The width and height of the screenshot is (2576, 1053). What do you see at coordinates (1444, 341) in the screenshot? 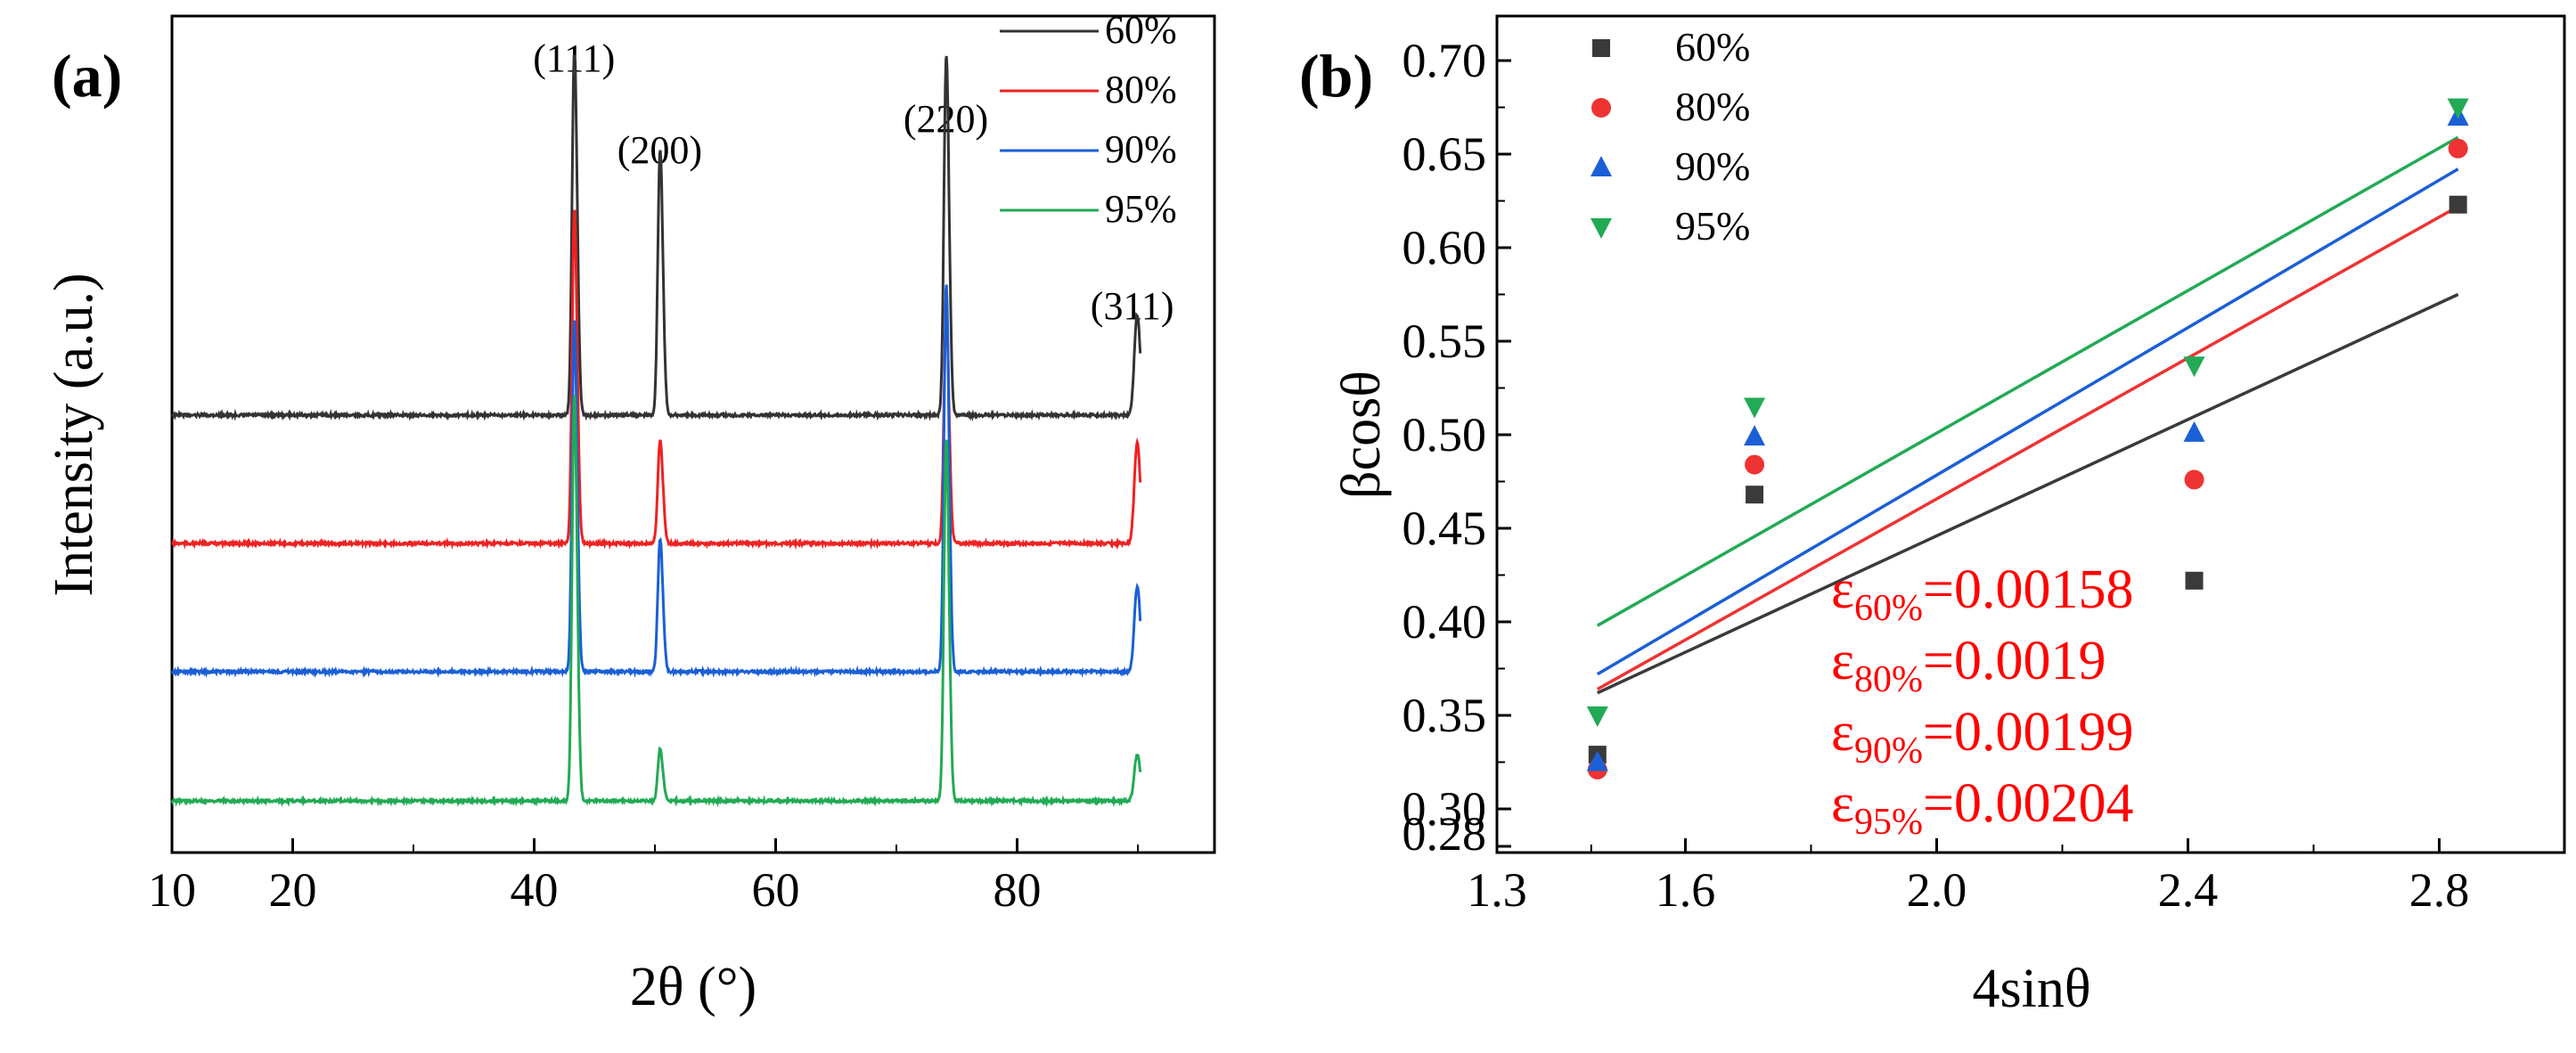
I see `panel-b-y-tick-label: 0.55` at bounding box center [1444, 341].